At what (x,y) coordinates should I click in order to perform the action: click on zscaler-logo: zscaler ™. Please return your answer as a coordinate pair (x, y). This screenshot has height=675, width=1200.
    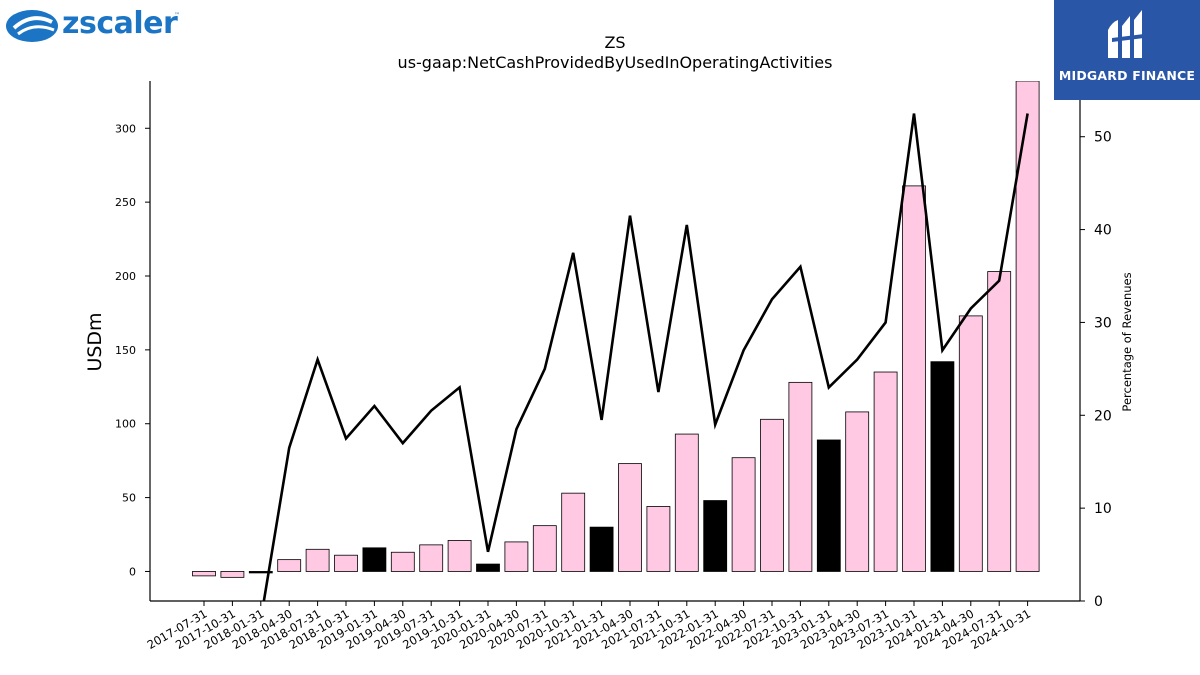
    Looking at the image, I should click on (94, 24).